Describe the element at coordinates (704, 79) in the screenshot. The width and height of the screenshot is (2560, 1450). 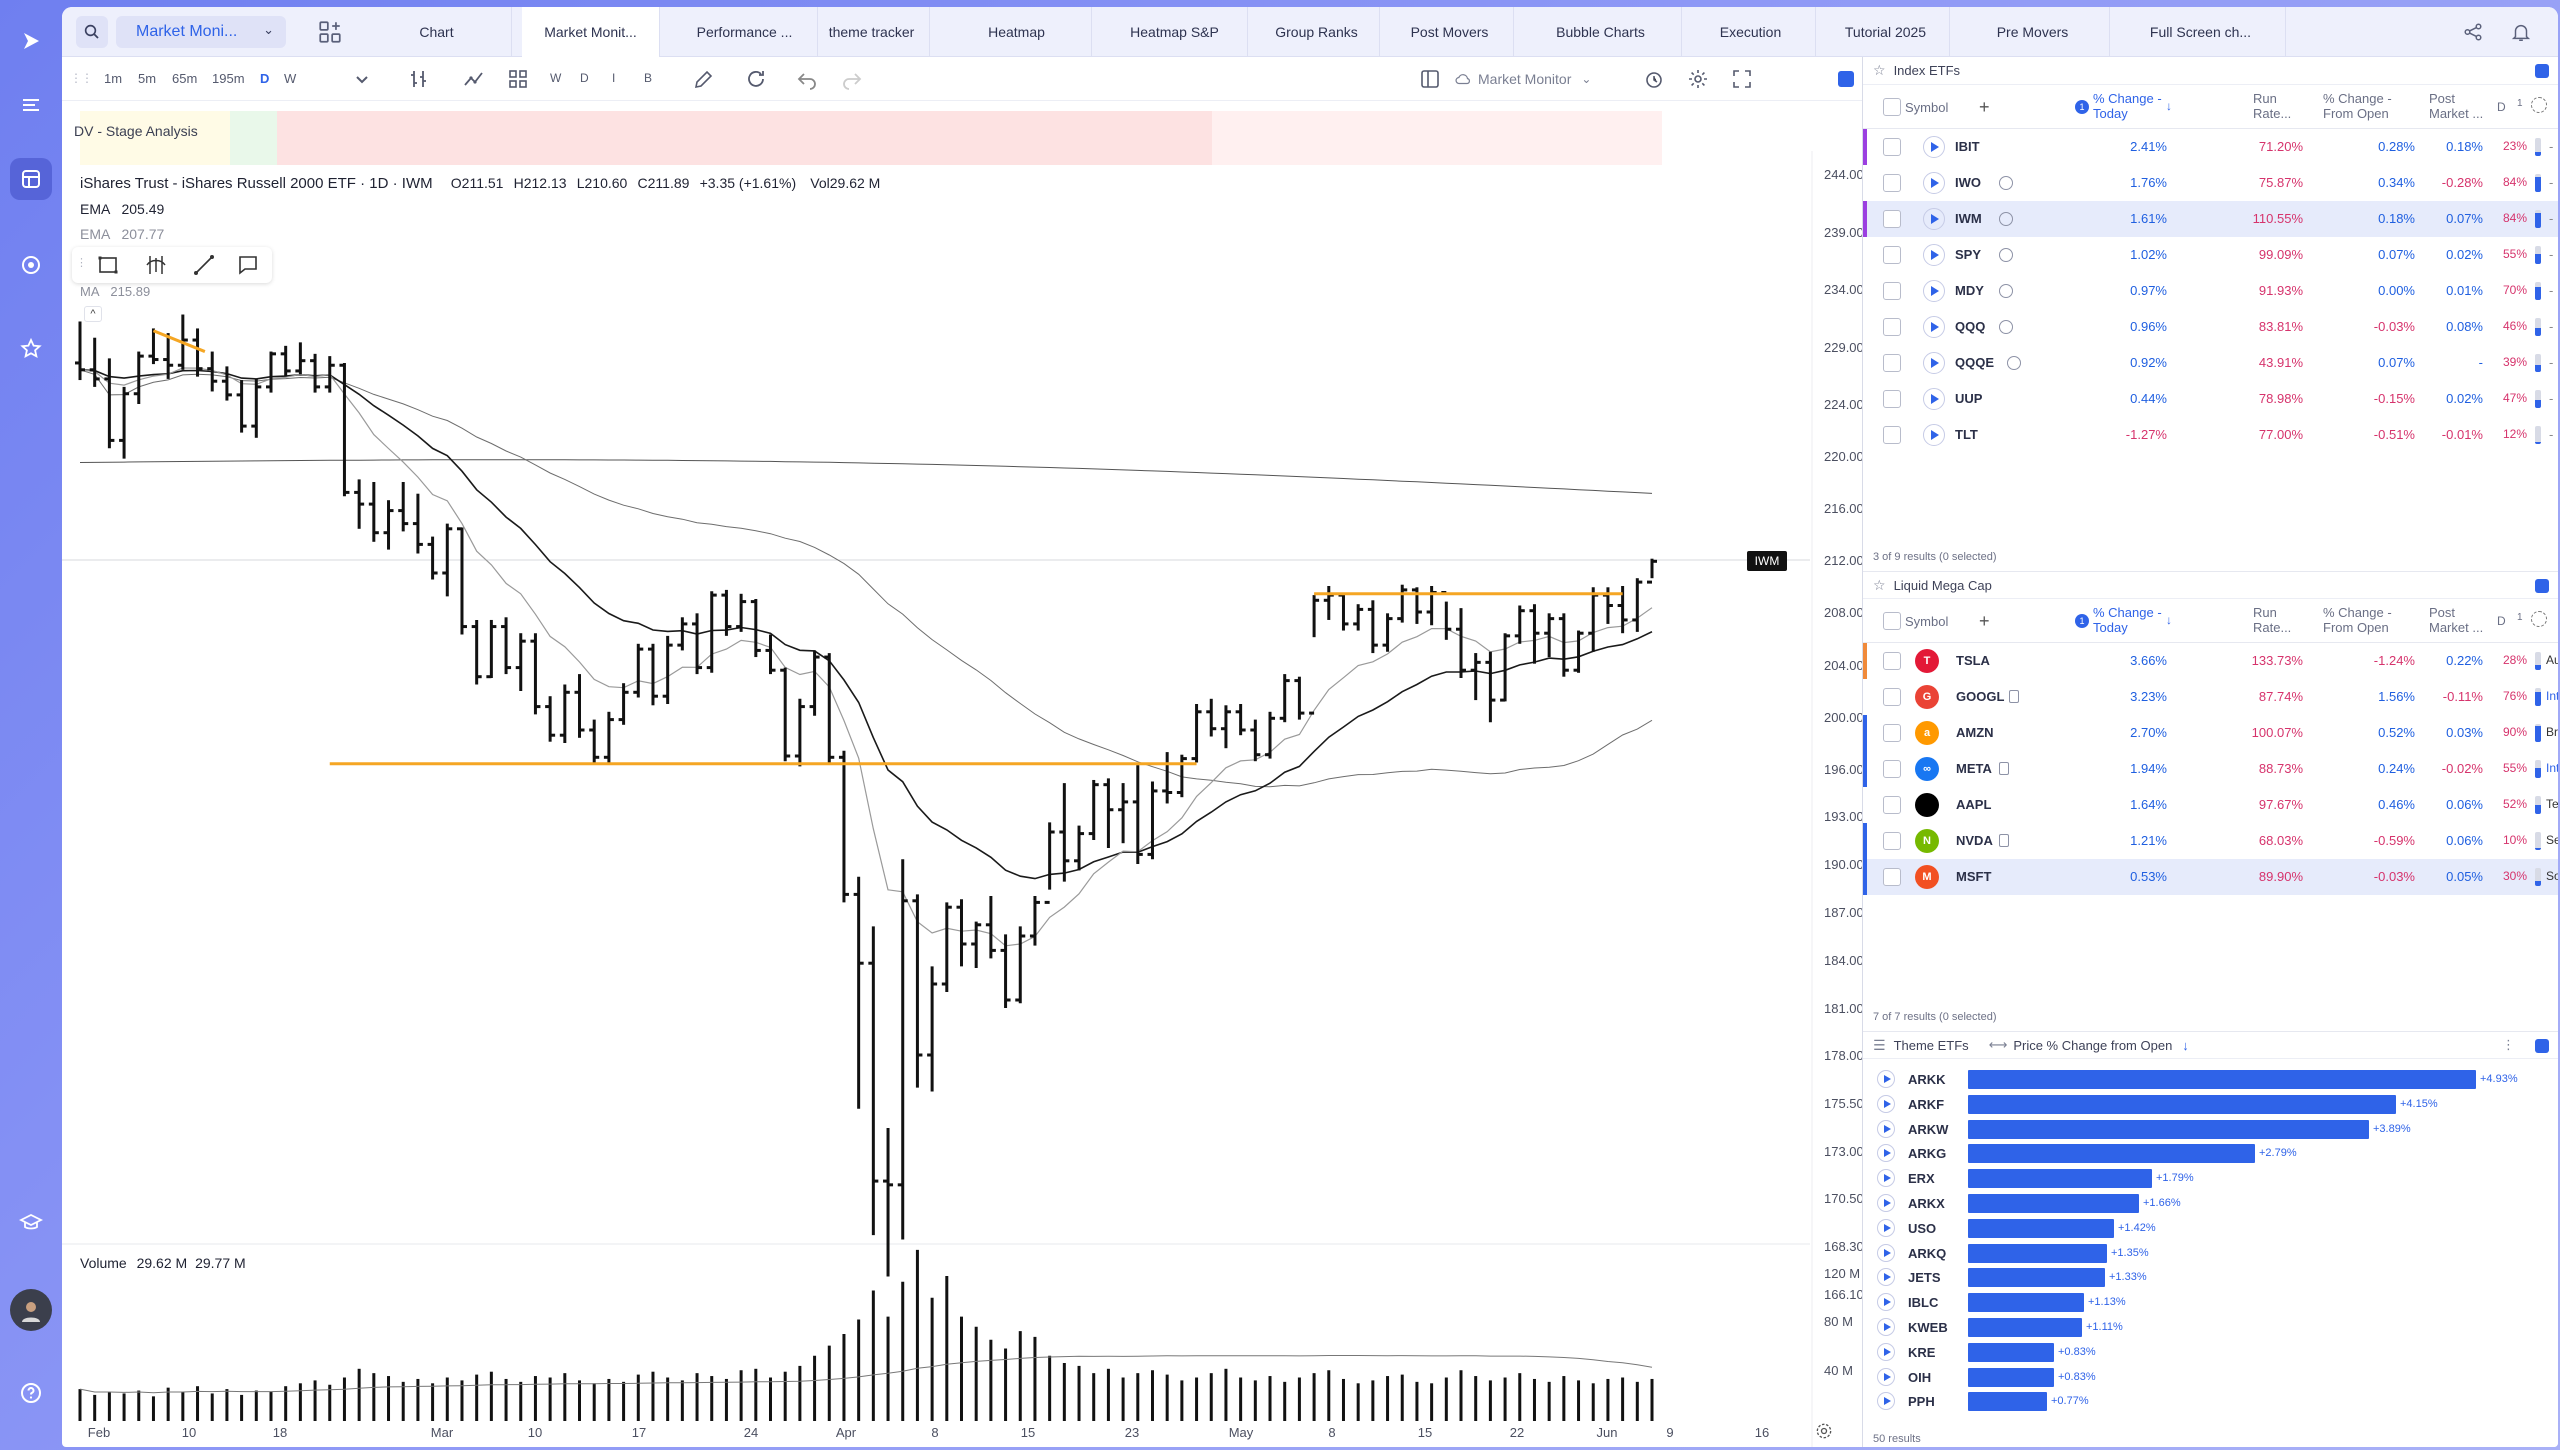
I see `pencil-icon` at that location.